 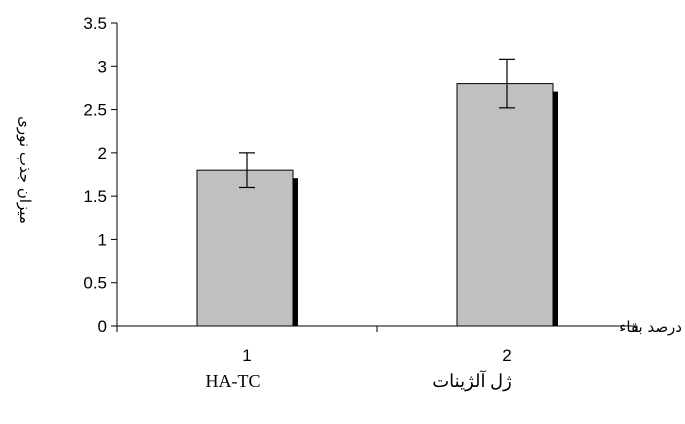 I want to click on y-tick-label: 1.5, so click(x=95, y=196).